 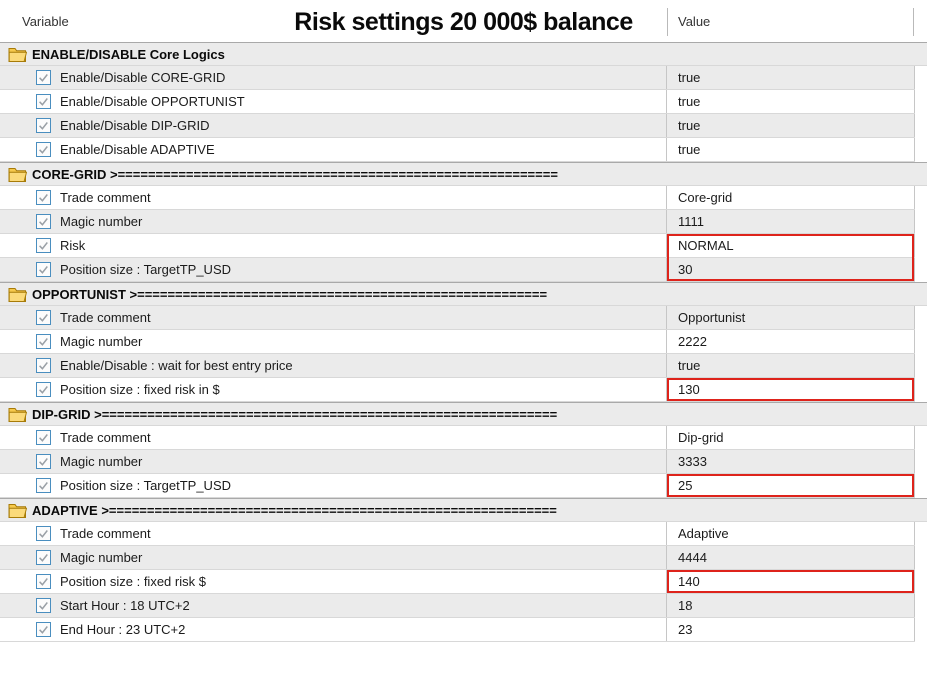 What do you see at coordinates (791, 389) in the screenshot?
I see `param-value: 130` at bounding box center [791, 389].